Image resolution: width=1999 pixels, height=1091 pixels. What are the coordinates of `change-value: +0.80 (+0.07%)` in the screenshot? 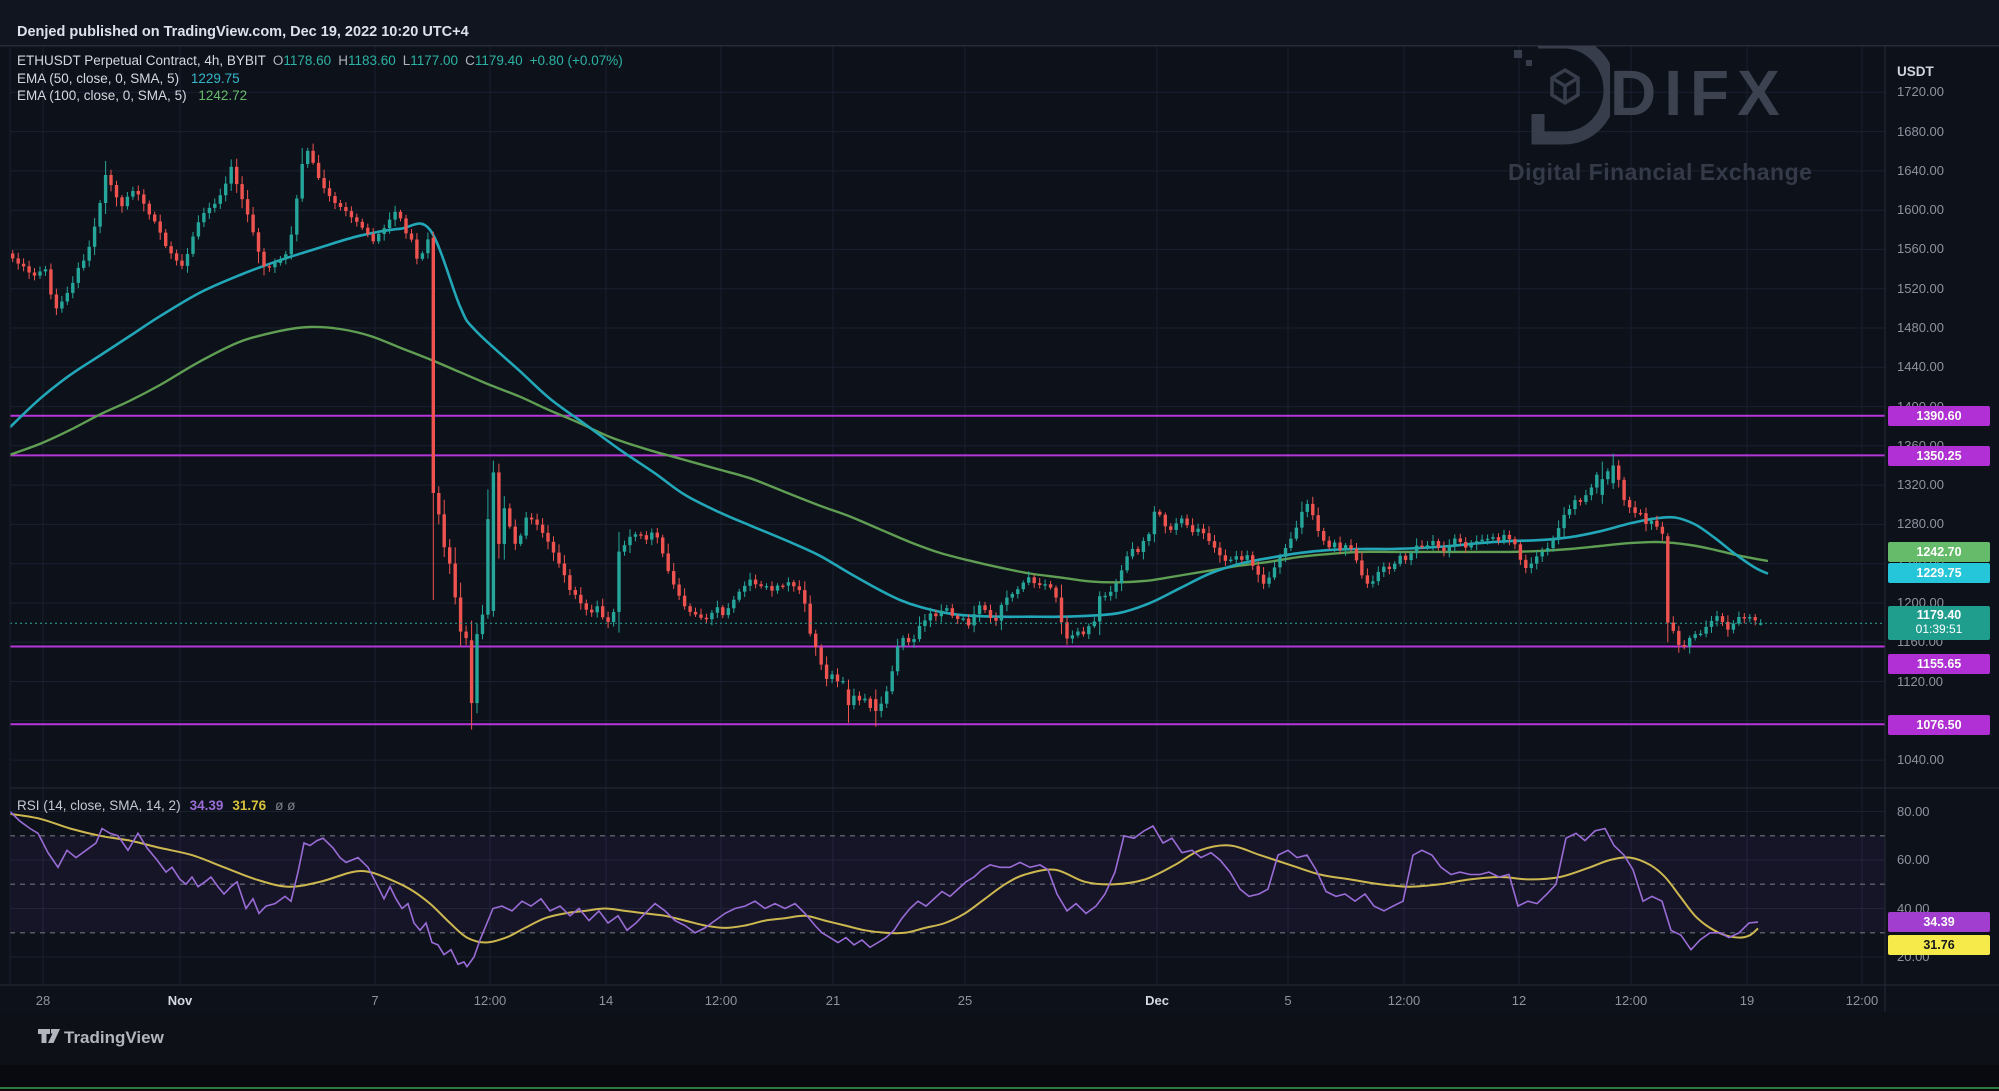 It's located at (576, 60).